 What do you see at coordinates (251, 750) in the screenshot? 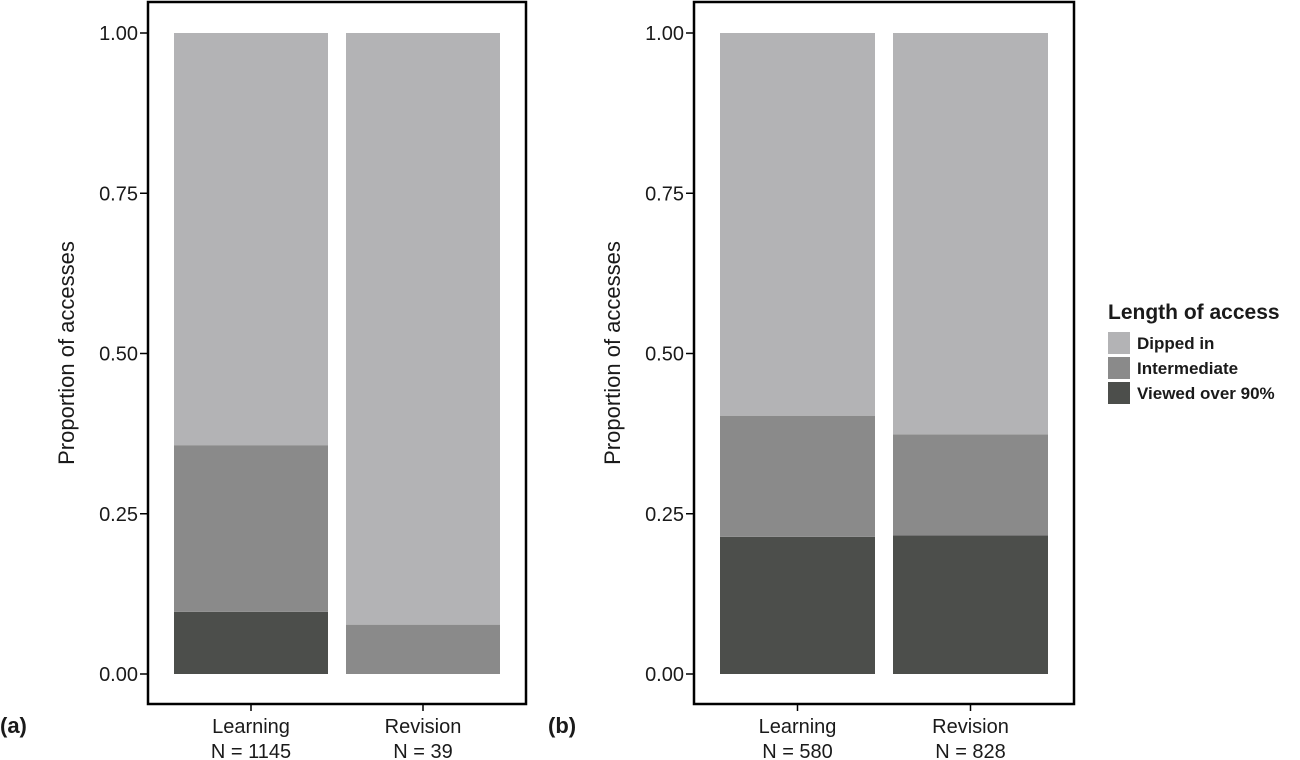
I see `x-tick-n-learning: N = 1145` at bounding box center [251, 750].